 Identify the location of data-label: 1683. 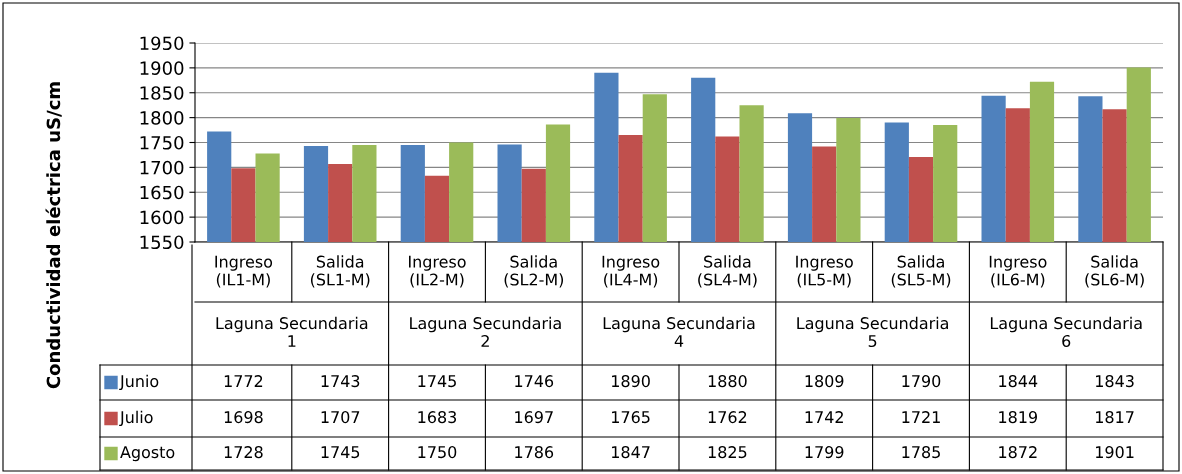
(437, 417).